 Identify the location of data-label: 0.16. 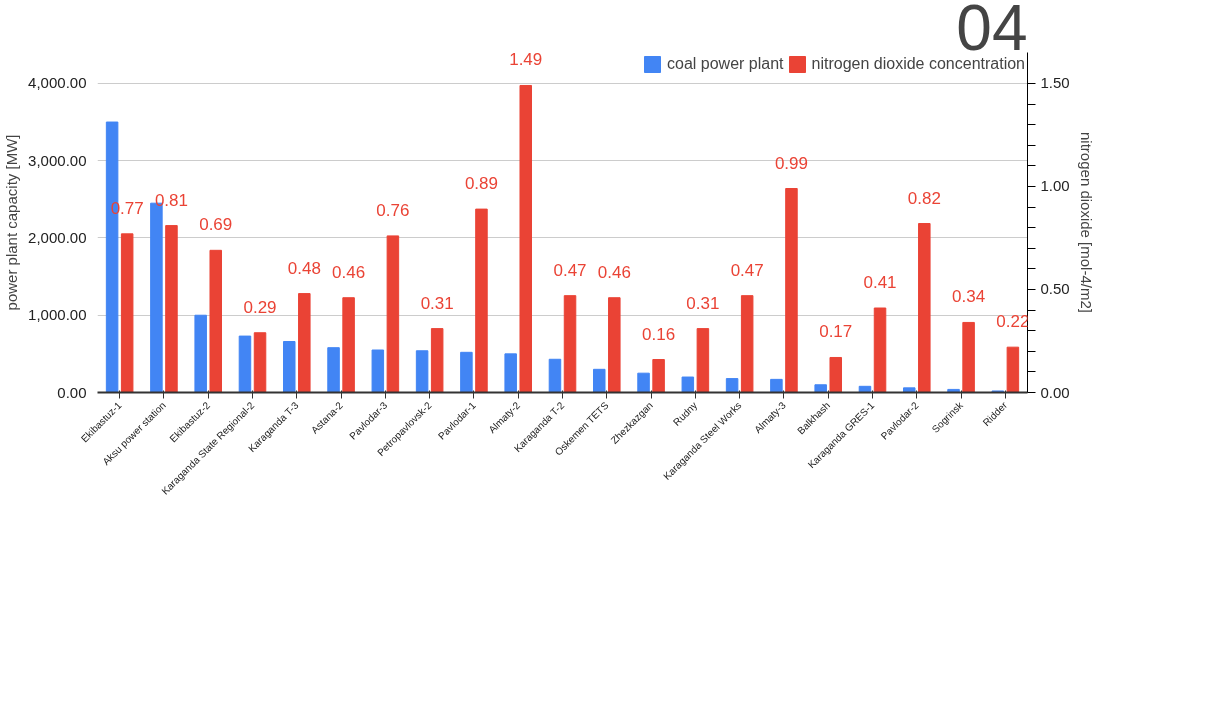
(659, 334).